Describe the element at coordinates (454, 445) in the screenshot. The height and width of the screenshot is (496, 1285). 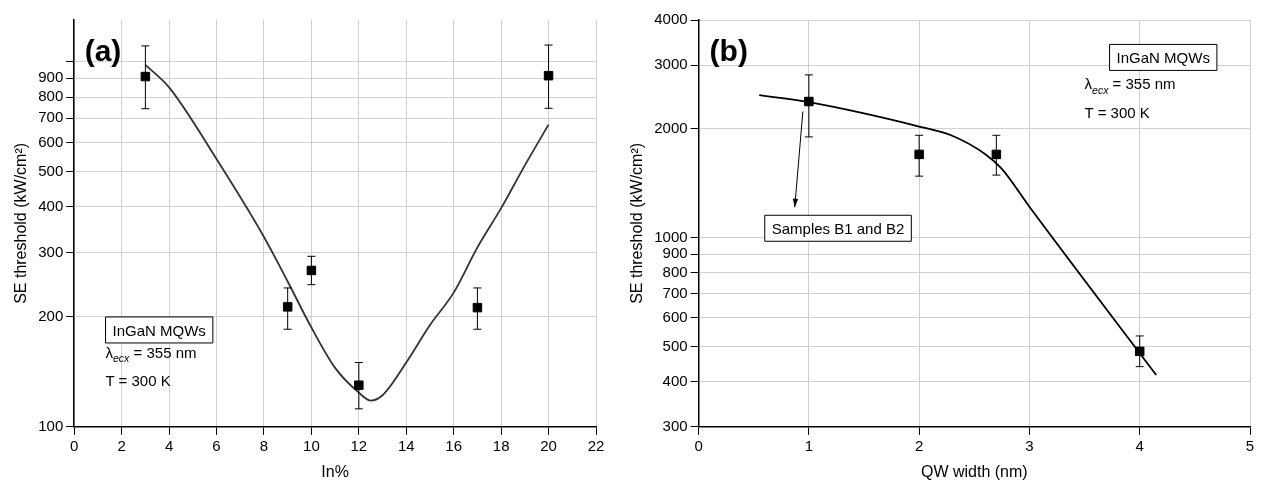
I see `x-tick-label: 16` at that location.